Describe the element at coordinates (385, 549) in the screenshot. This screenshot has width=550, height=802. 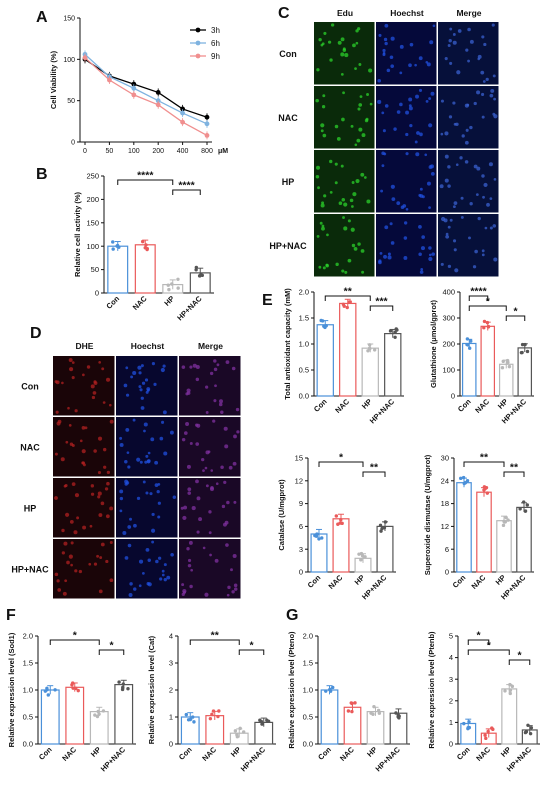
I see `e-cat-bar-HP+NAC` at that location.